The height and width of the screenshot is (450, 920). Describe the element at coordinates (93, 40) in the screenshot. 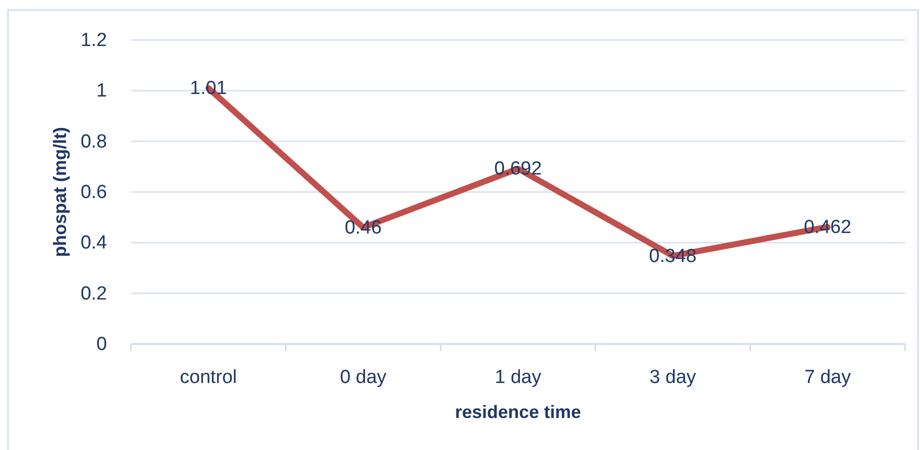

I see `y-tick-label: 1.2` at that location.